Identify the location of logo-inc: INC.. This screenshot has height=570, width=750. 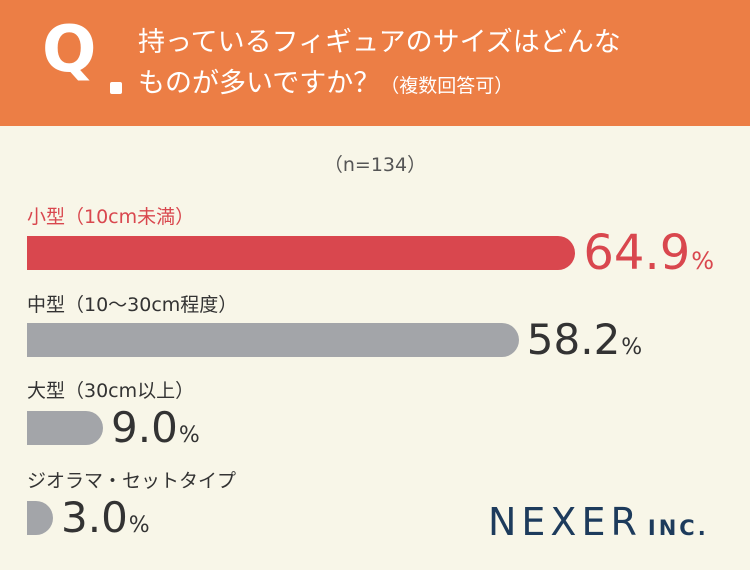
(678, 528).